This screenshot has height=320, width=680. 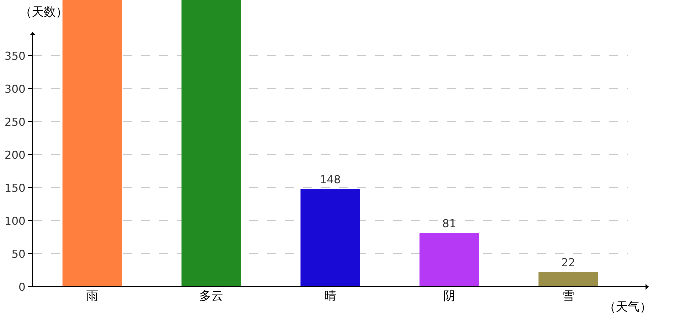 I want to click on x-axis-title: （天气）, so click(x=628, y=307).